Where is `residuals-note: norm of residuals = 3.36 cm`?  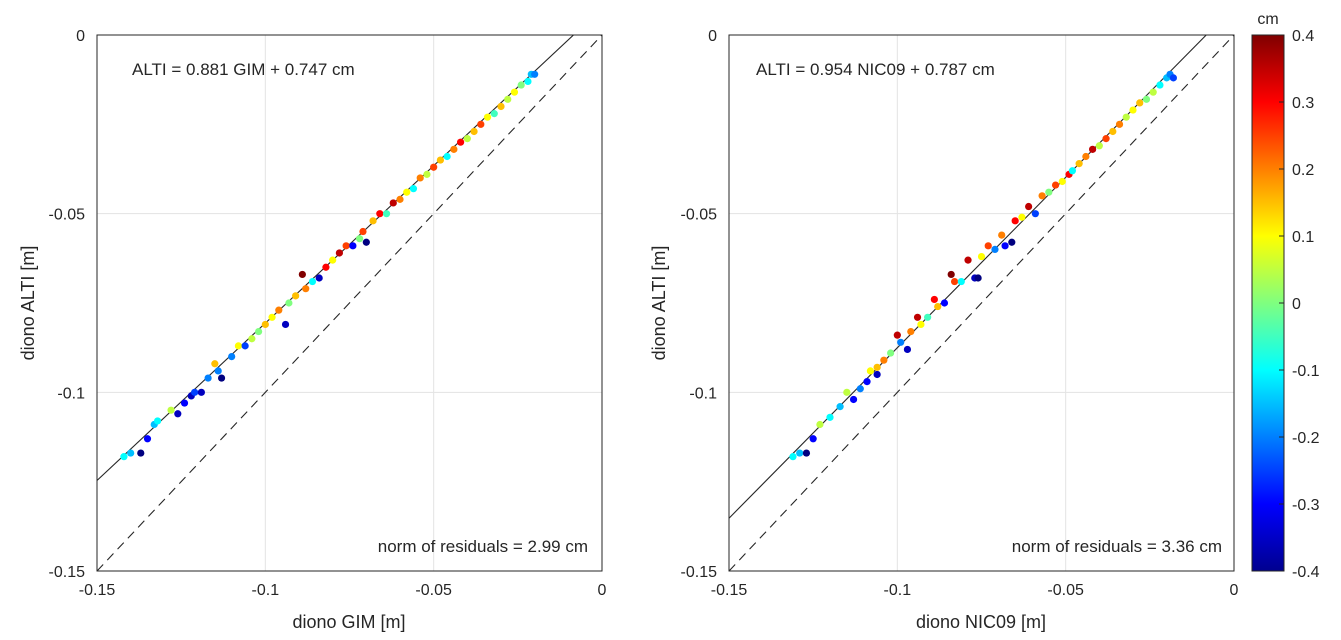 residuals-note: norm of residuals = 3.36 cm is located at coordinates (1117, 546).